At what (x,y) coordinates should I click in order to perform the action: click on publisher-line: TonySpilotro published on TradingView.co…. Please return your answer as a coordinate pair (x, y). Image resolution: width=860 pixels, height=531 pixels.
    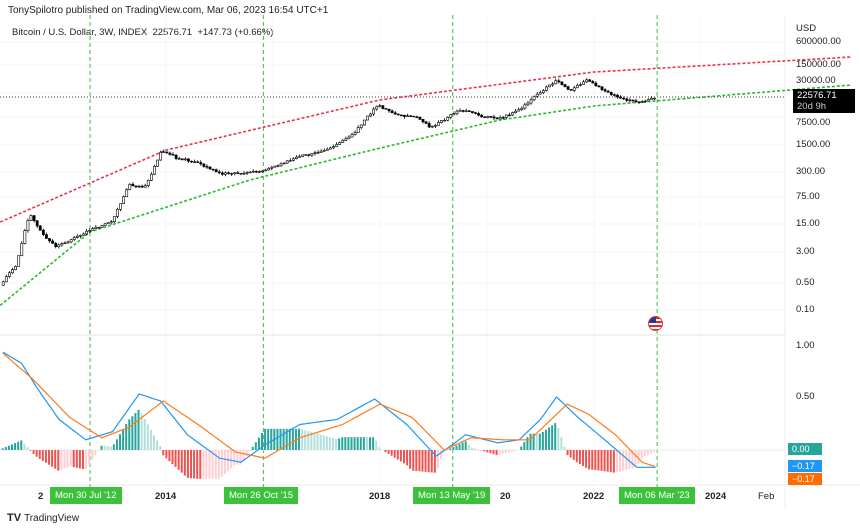
    Looking at the image, I should click on (168, 10).